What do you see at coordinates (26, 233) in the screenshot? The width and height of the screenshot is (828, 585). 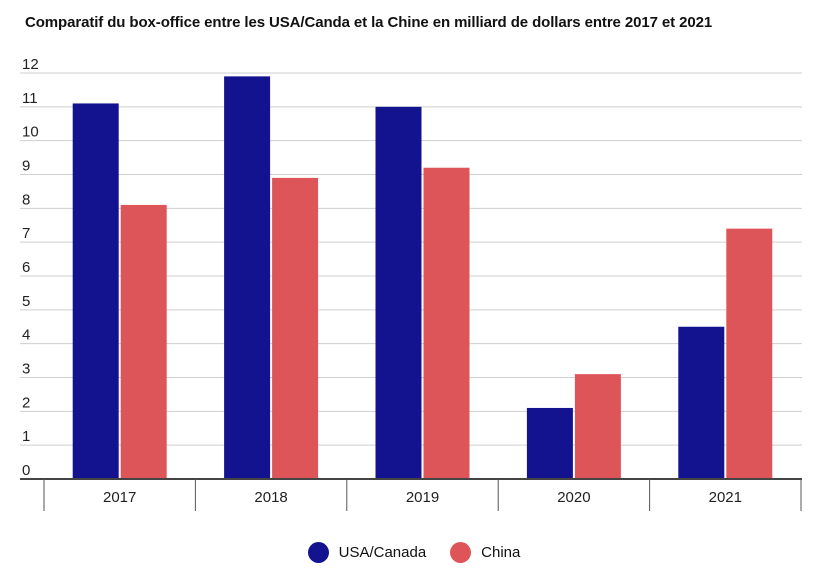 I see `y-tick-label: 7` at bounding box center [26, 233].